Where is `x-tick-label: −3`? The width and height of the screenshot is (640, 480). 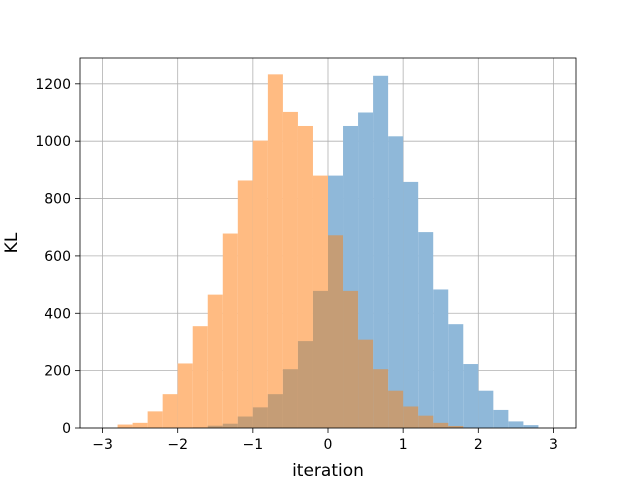 x-tick-label: −3 is located at coordinates (102, 445).